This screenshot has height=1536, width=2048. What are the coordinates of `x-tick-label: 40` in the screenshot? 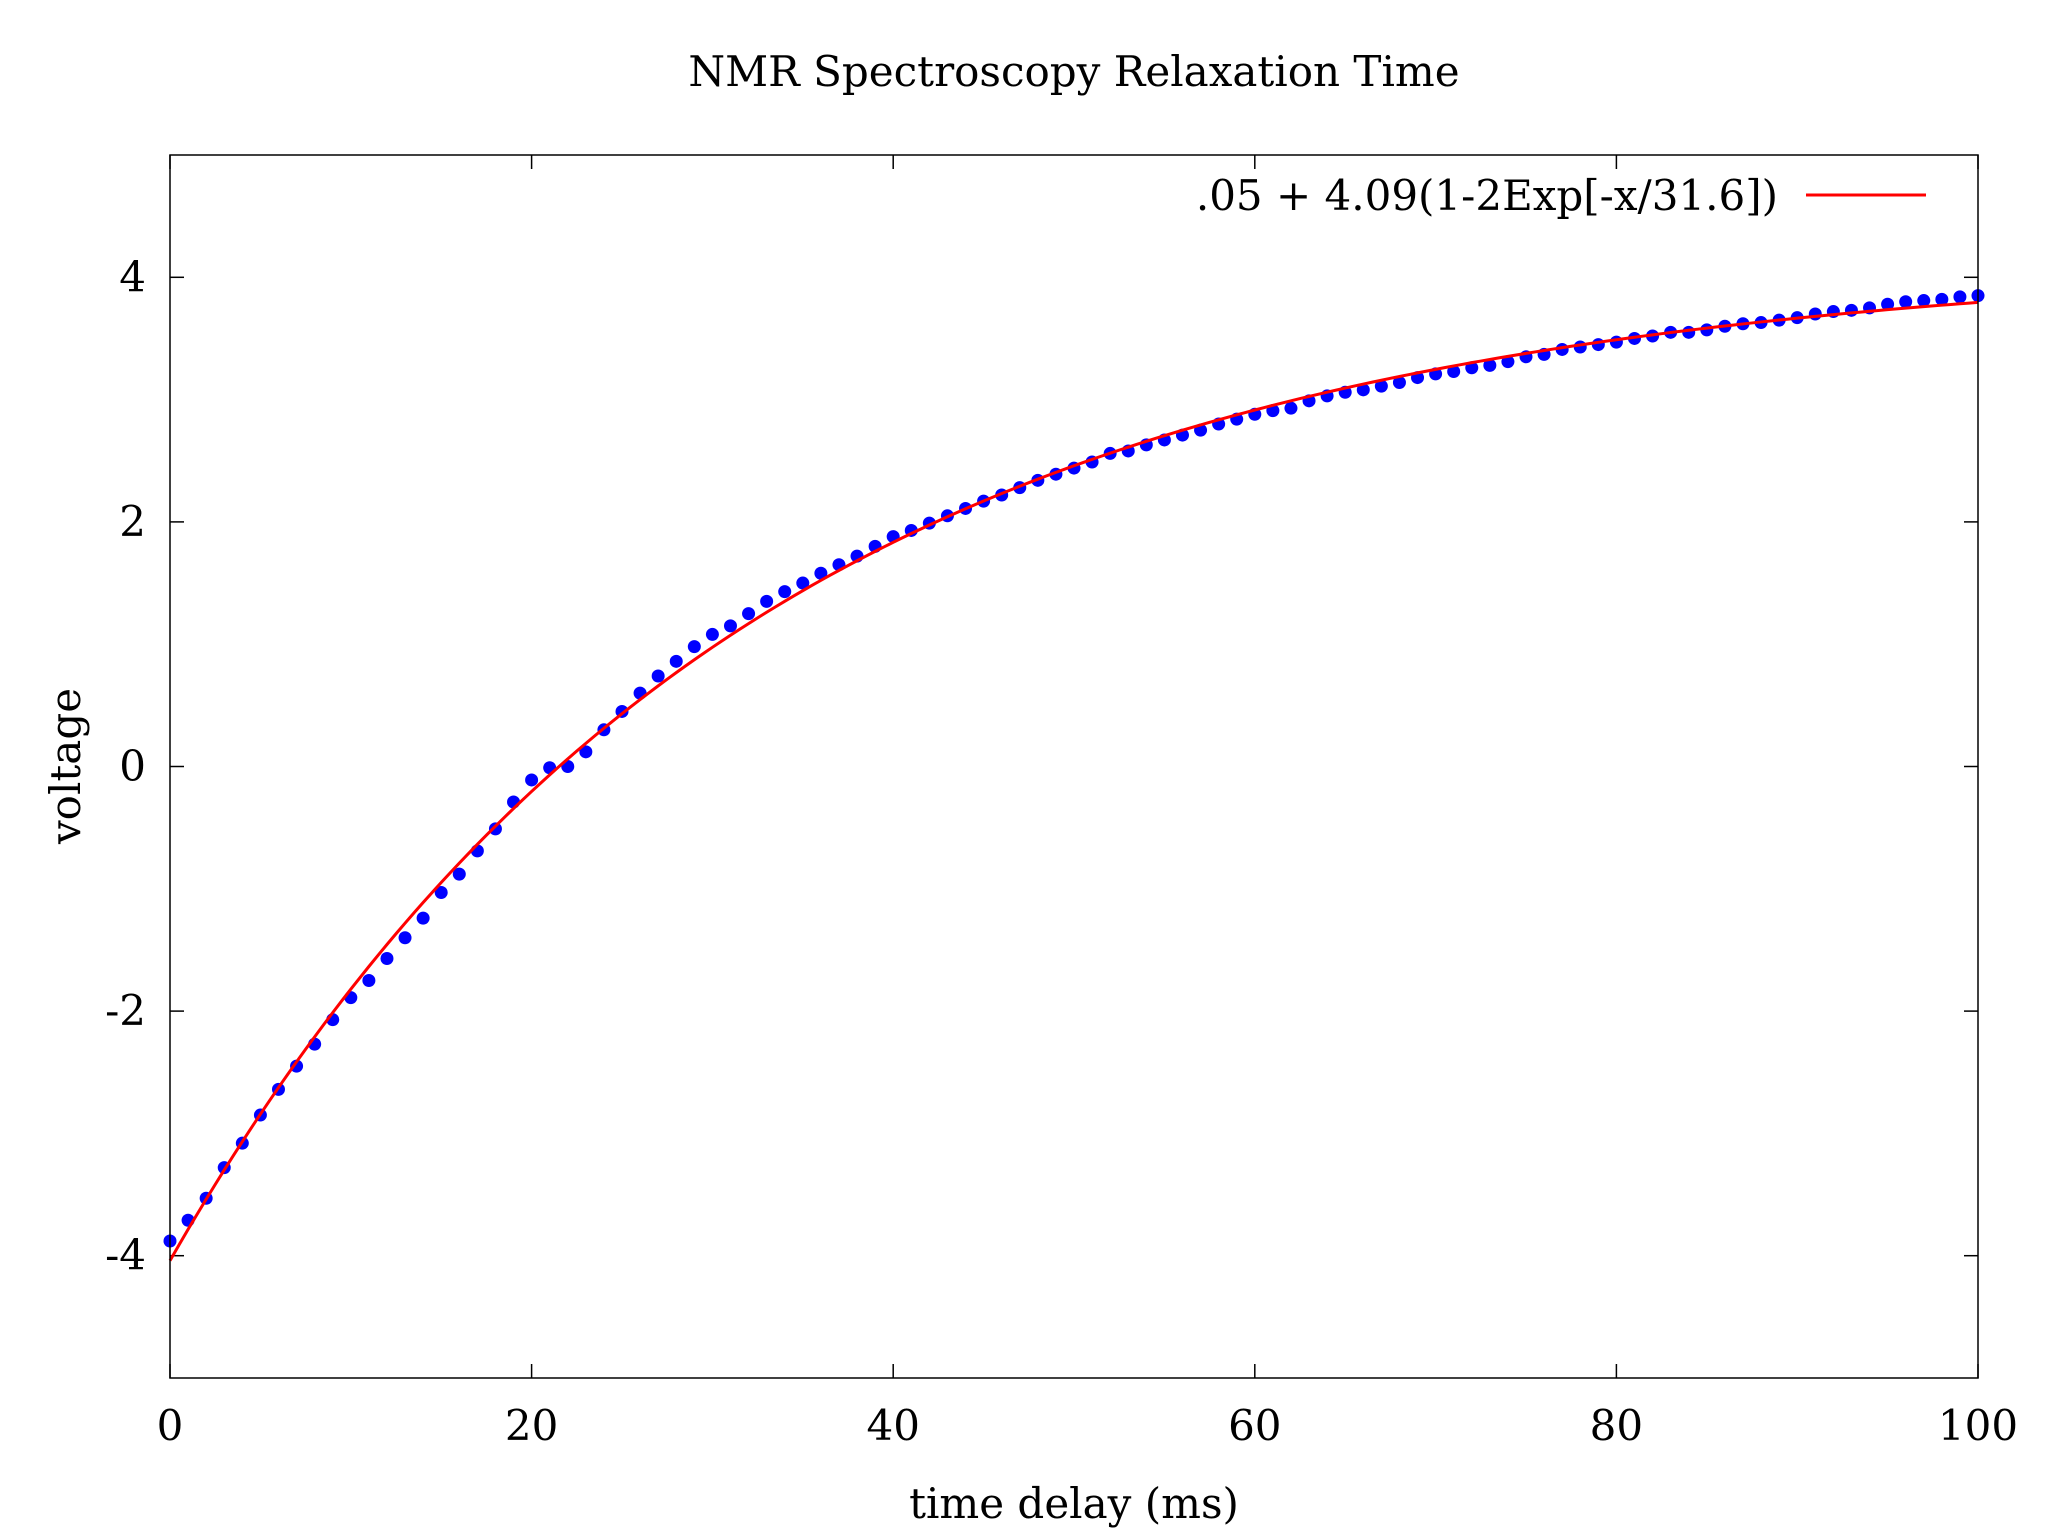 It's located at (892, 1425).